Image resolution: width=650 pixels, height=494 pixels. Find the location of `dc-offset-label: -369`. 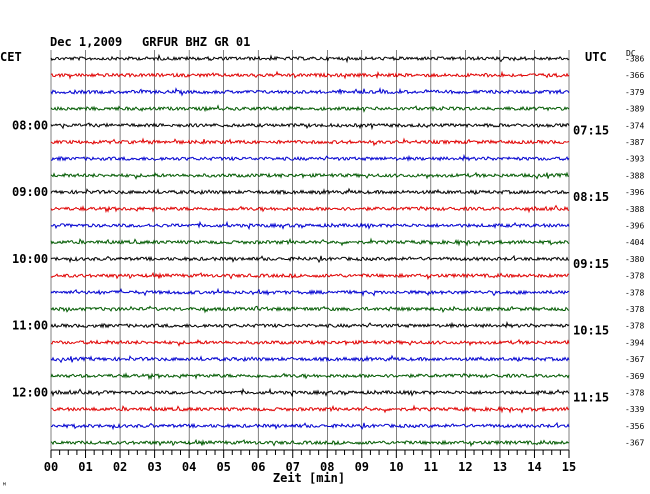

dc-offset-label: -369 is located at coordinates (634, 376).